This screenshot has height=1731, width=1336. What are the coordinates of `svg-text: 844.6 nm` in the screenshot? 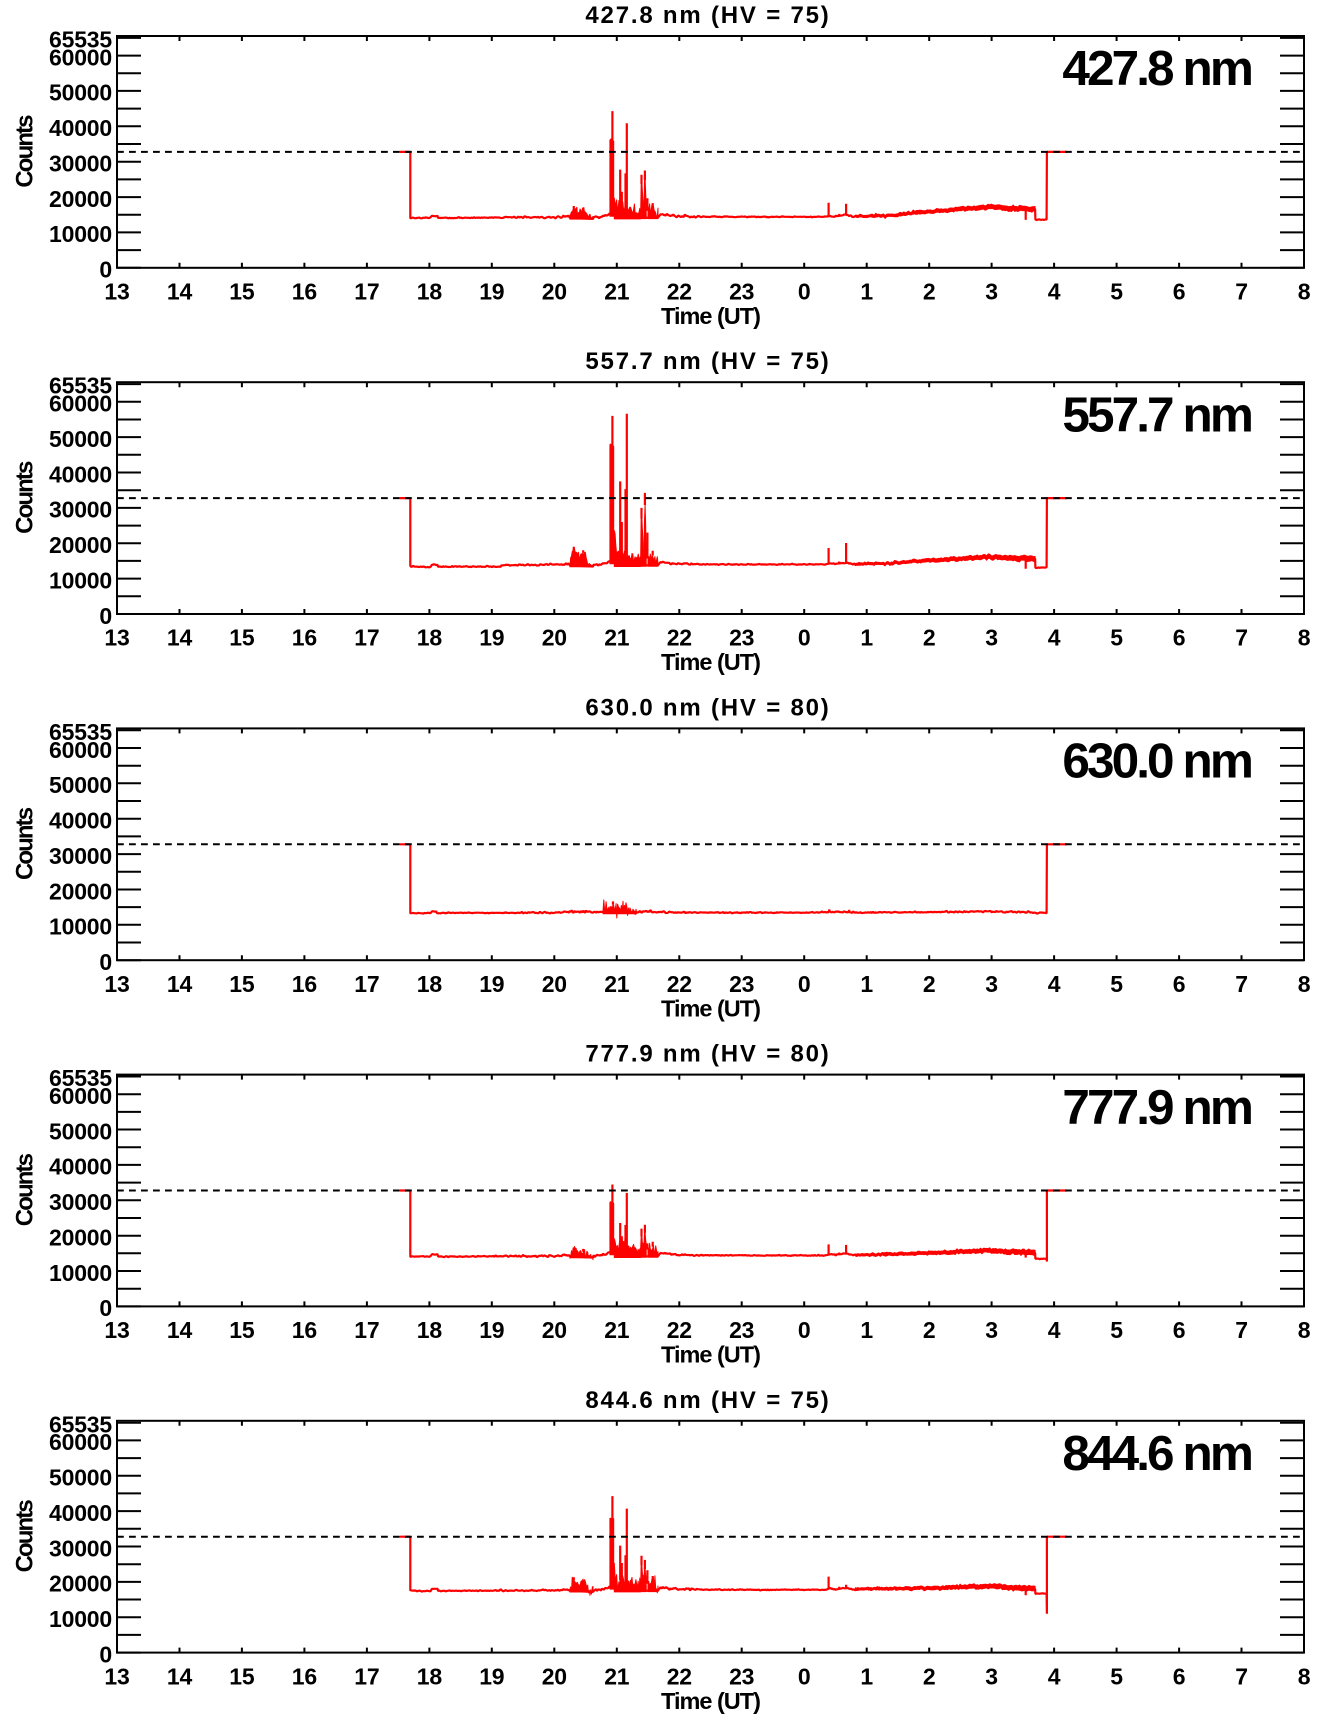 It's located at (1156, 1453).